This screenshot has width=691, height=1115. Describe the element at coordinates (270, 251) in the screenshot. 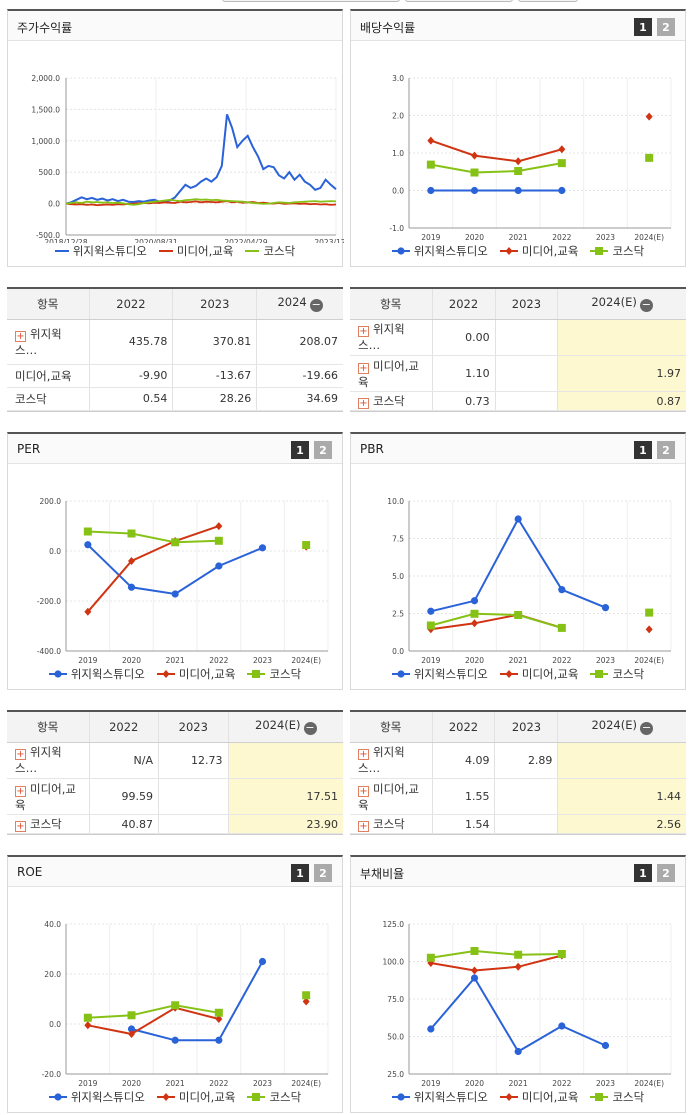

I see `legend-item-kosdaq: 코스닥` at that location.